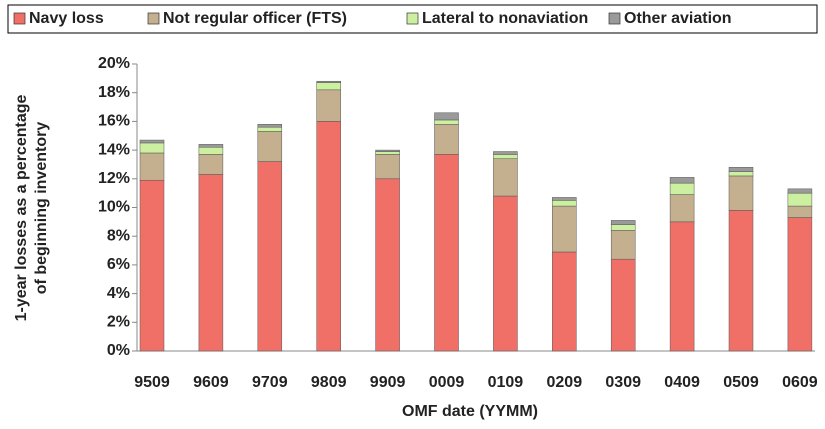 The image size is (825, 429). Describe the element at coordinates (800, 382) in the screenshot. I see `x-tick-label: 0609` at that location.